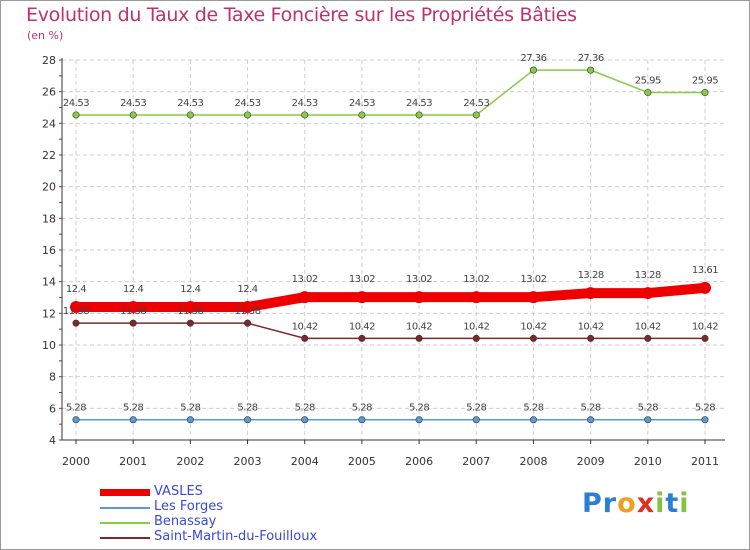  What do you see at coordinates (705, 270) in the screenshot?
I see `data-label: 13.61` at bounding box center [705, 270].